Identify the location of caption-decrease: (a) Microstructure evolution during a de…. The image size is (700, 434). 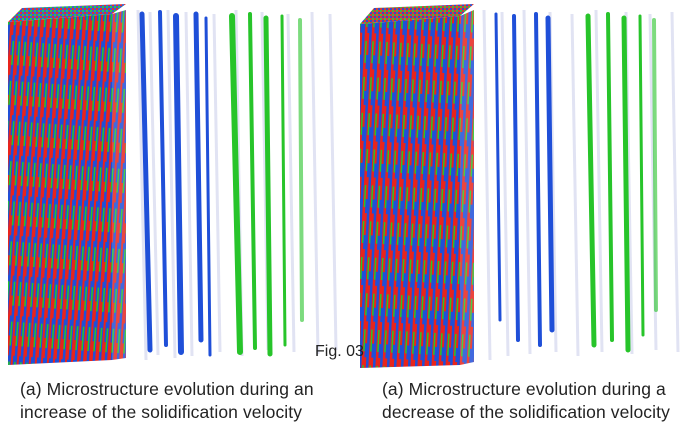
(541, 401).